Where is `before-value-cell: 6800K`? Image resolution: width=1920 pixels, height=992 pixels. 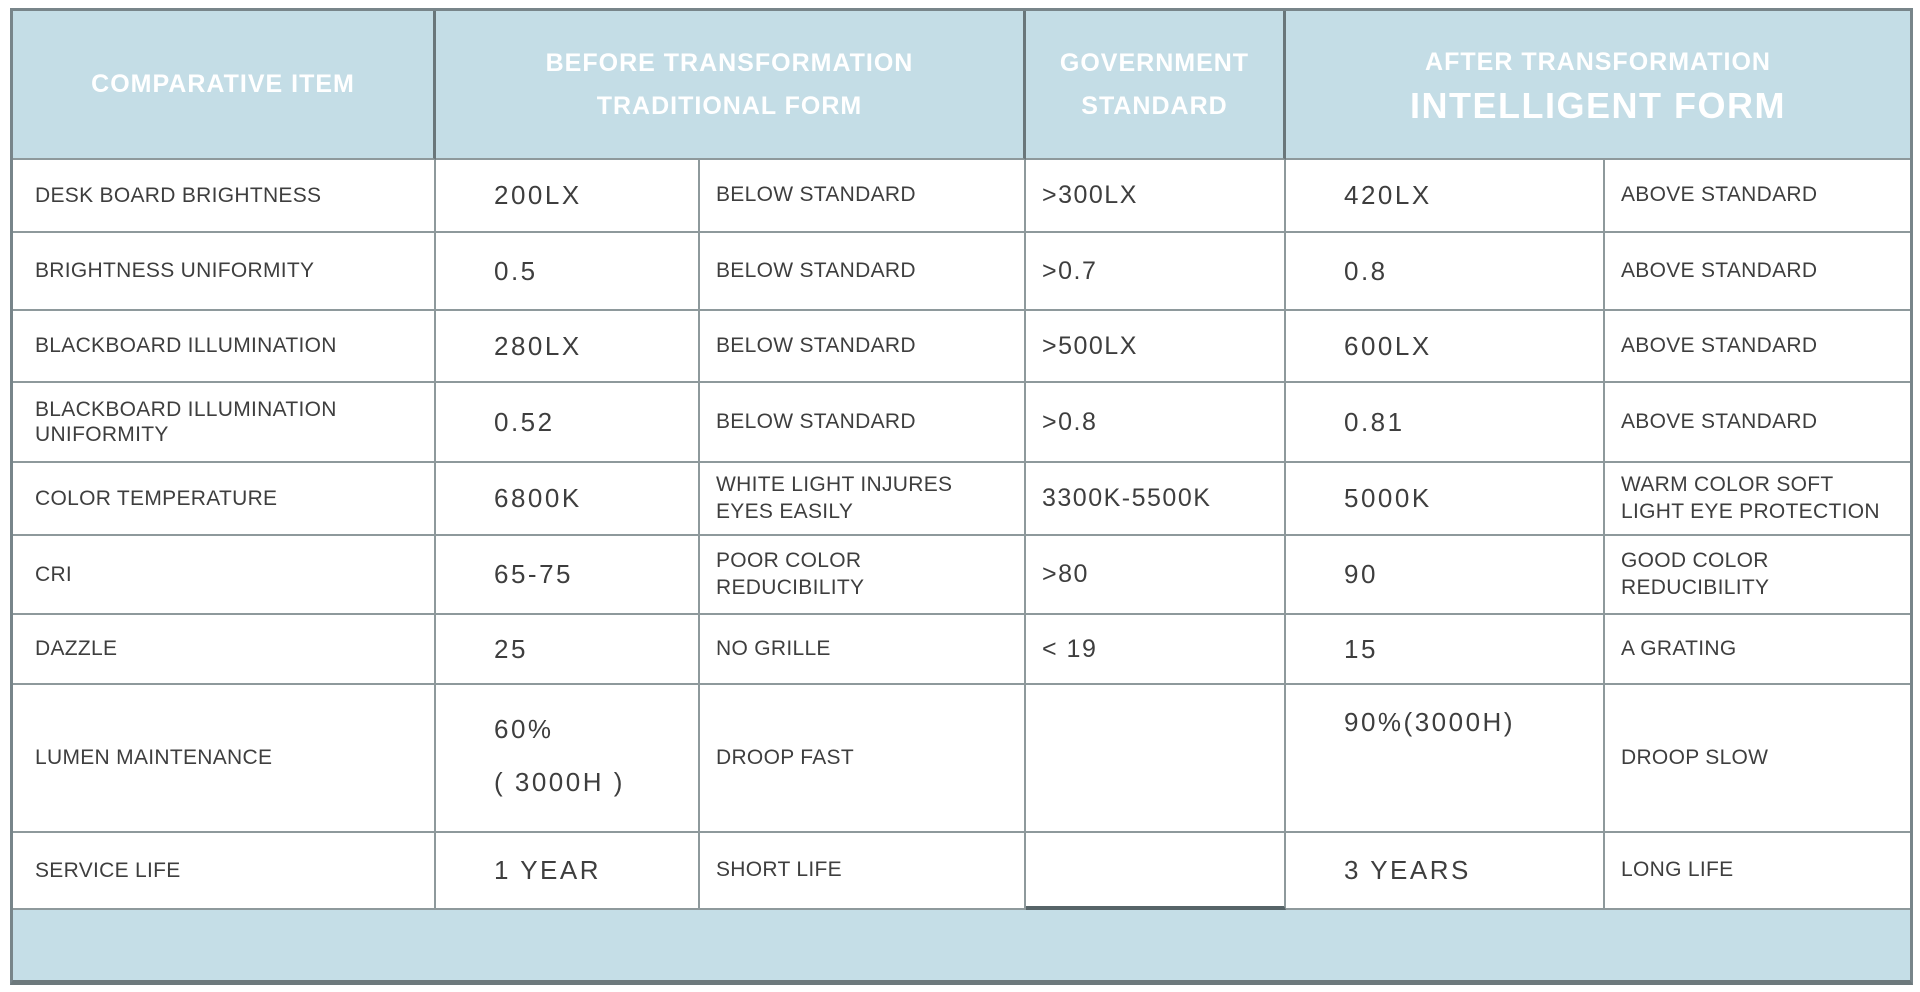
before-value-cell: 6800K is located at coordinates (568, 499).